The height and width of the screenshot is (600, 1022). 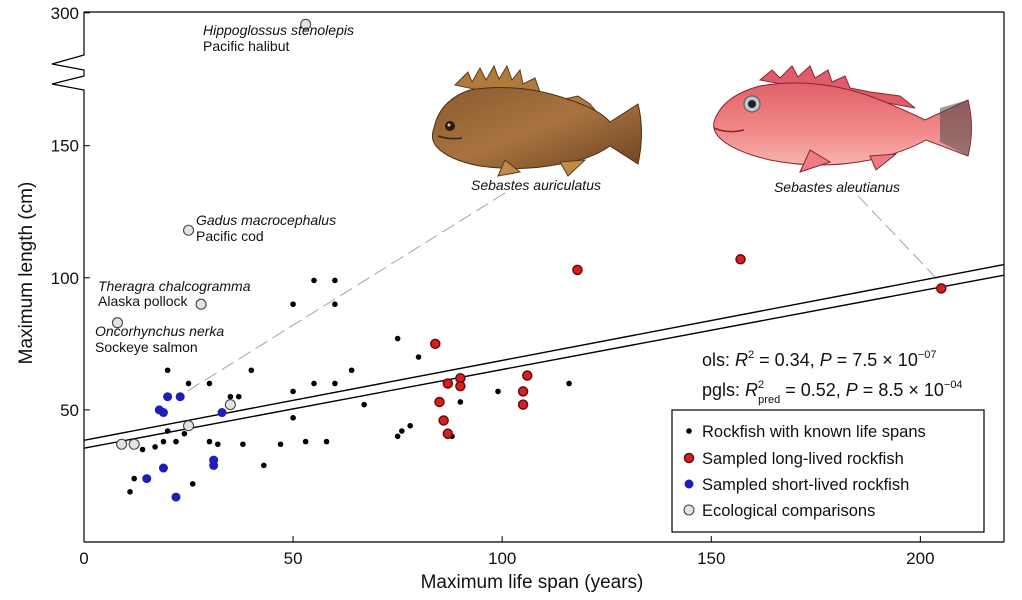 I want to click on stats-ols-p: 7.5, so click(x=864, y=360).